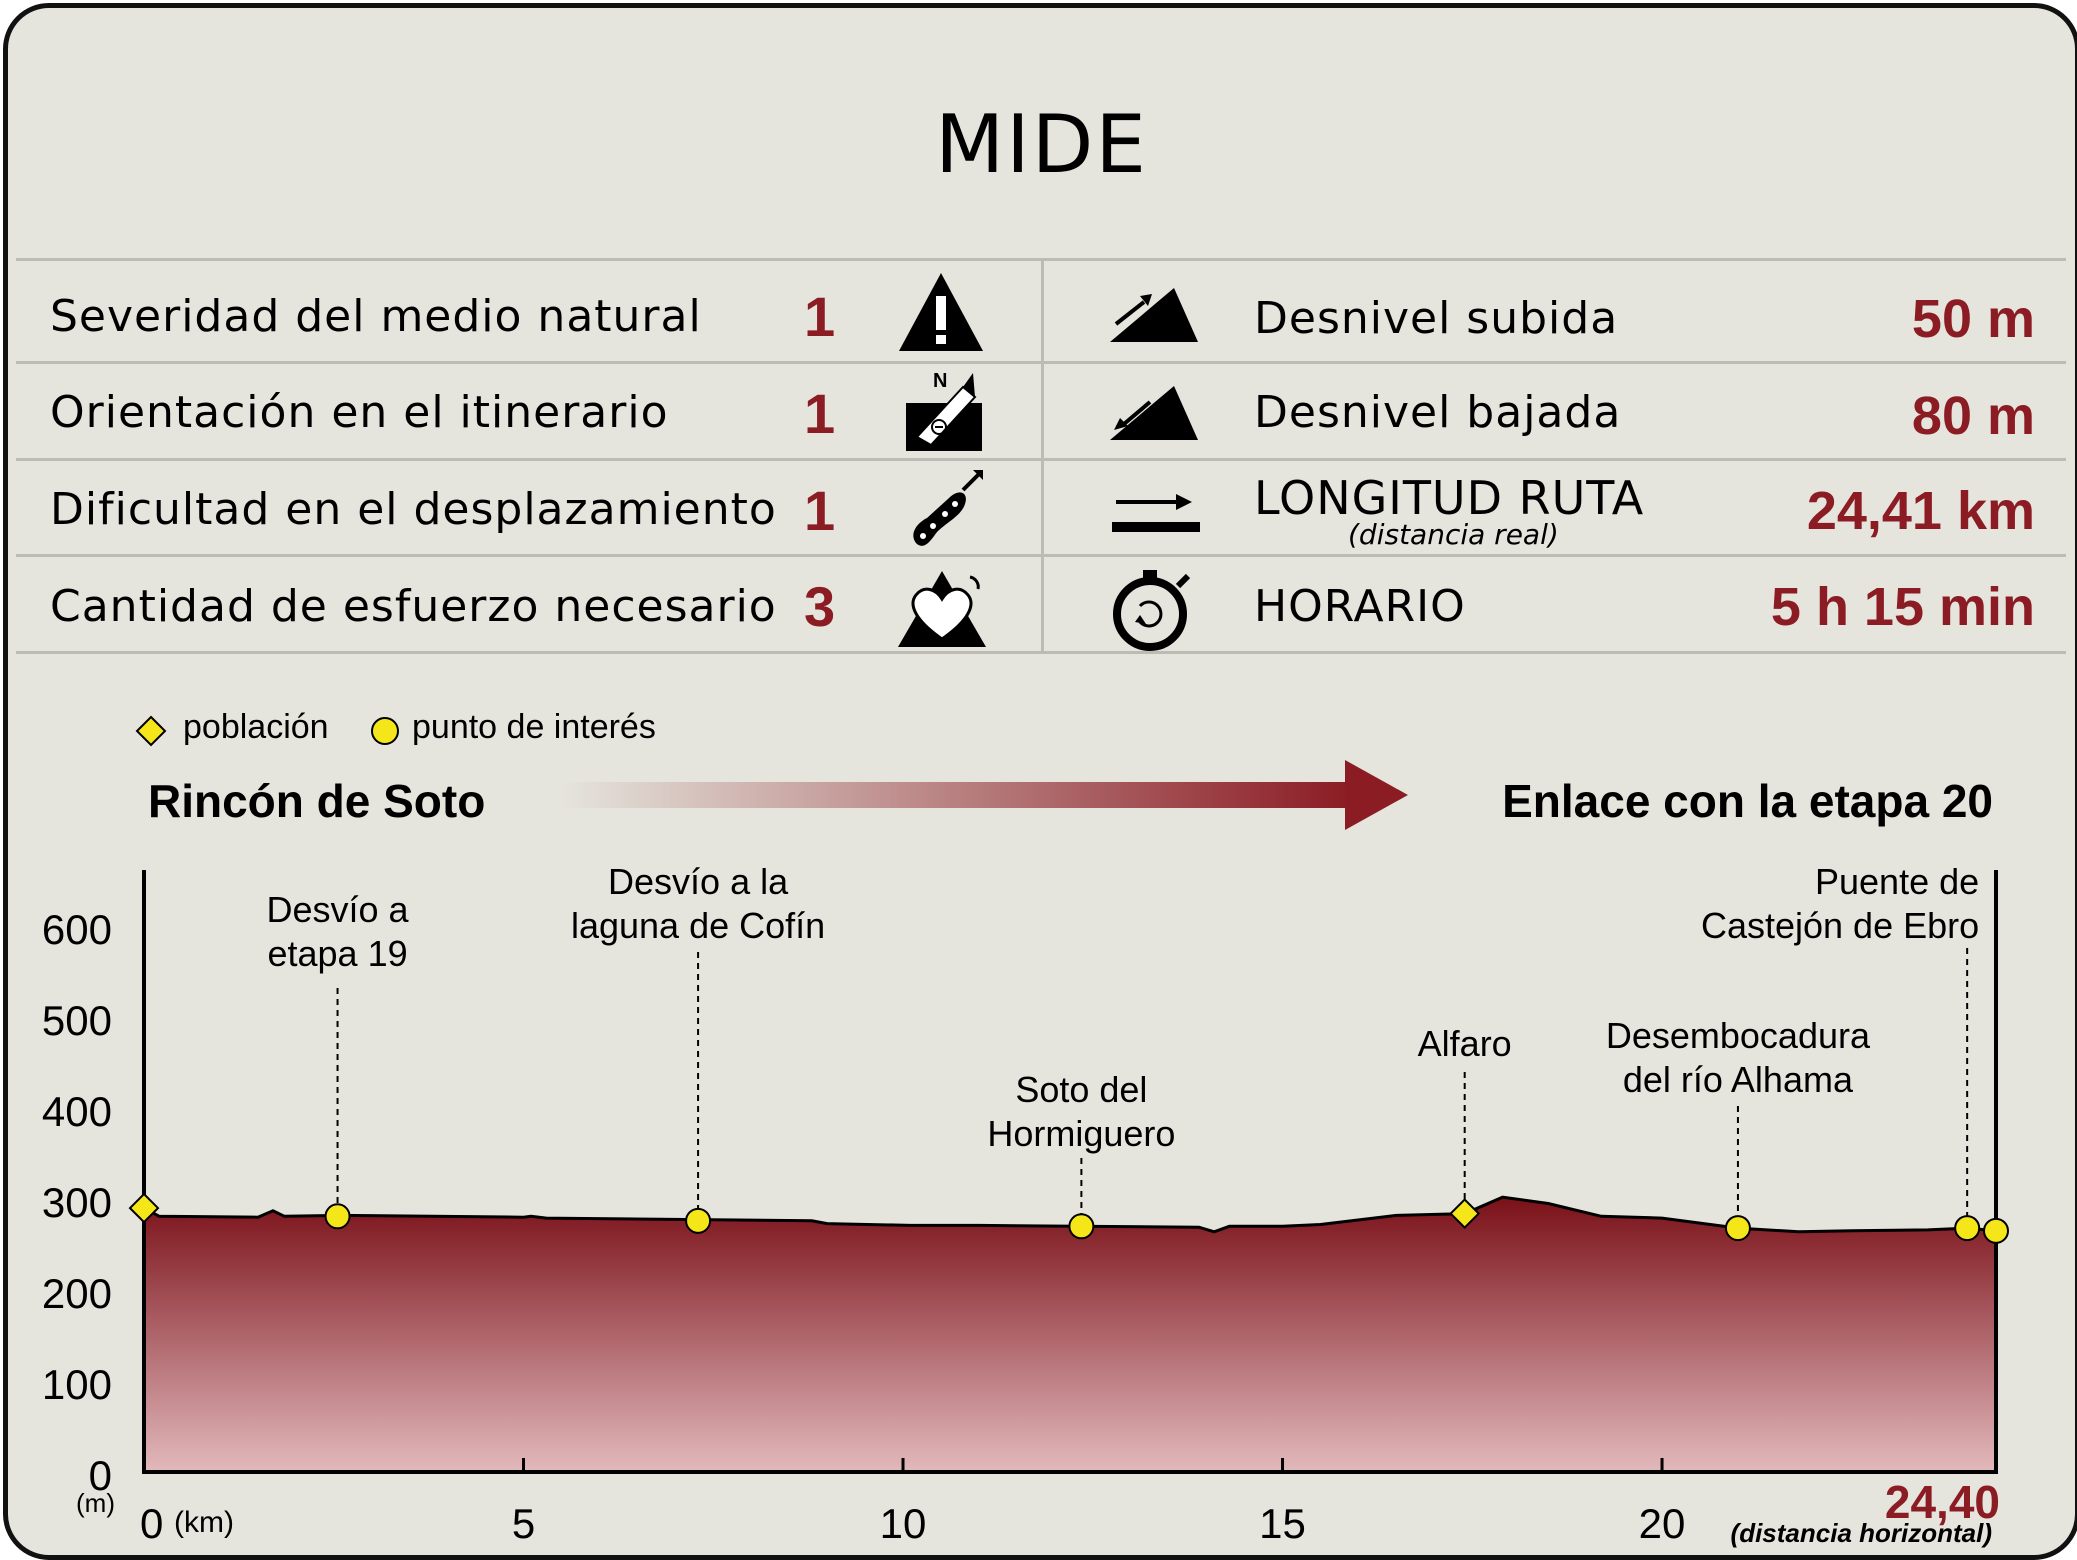 The height and width of the screenshot is (1560, 2077). What do you see at coordinates (359, 412) in the screenshot?
I see `mide-label-orientation: Orientación en el itinerario` at bounding box center [359, 412].